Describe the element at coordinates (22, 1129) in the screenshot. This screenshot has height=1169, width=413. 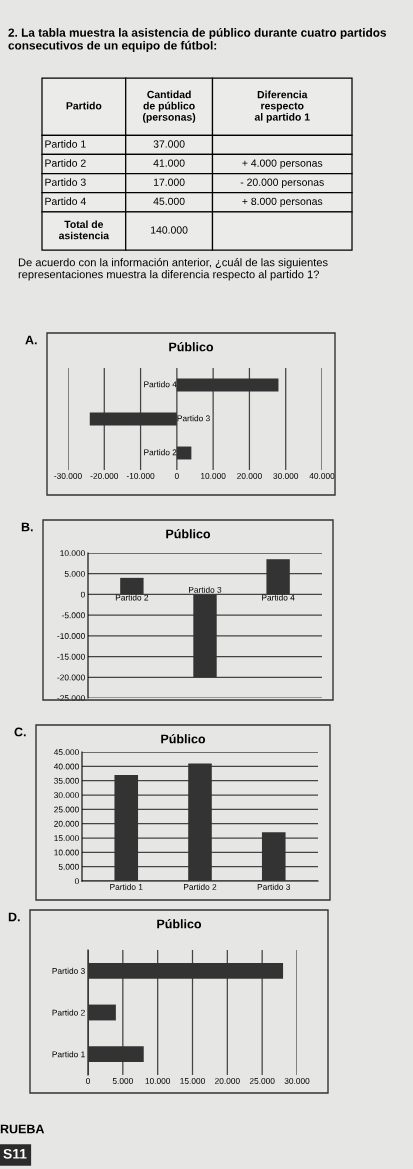
I see `text: RUEBA` at that location.